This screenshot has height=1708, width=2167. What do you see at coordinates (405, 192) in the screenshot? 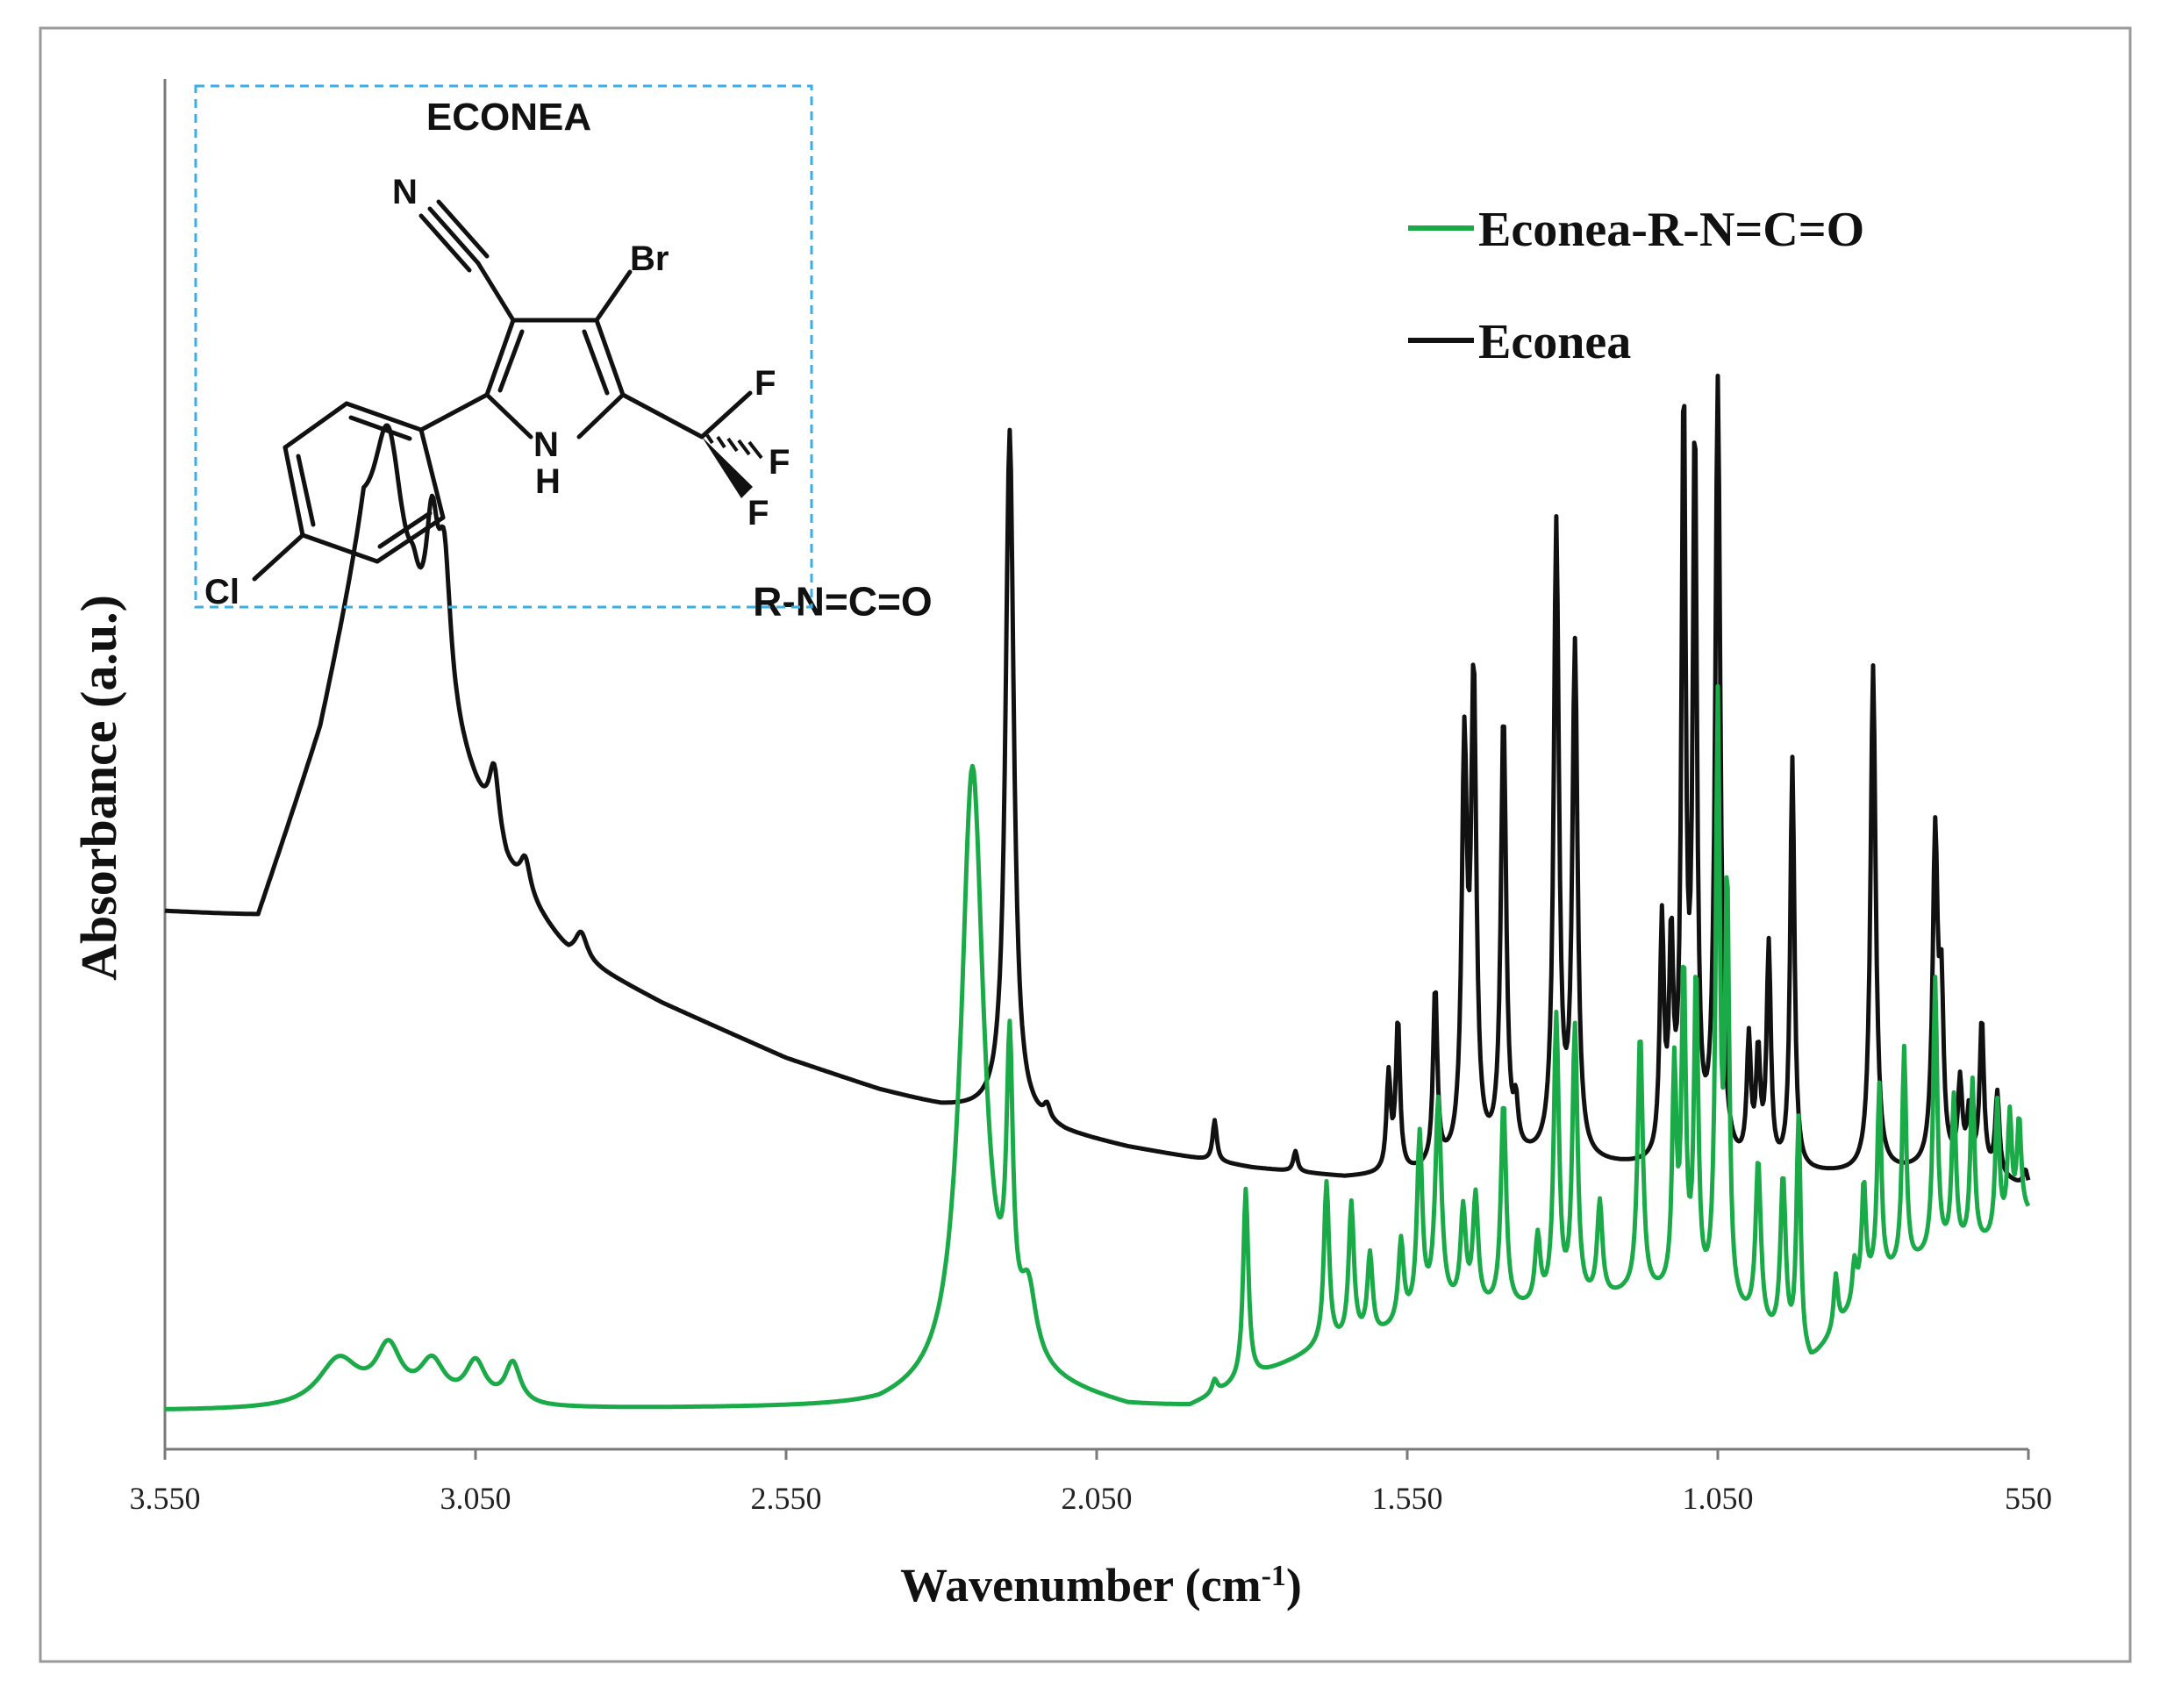
I see `atom-n-nitrile: N` at bounding box center [405, 192].